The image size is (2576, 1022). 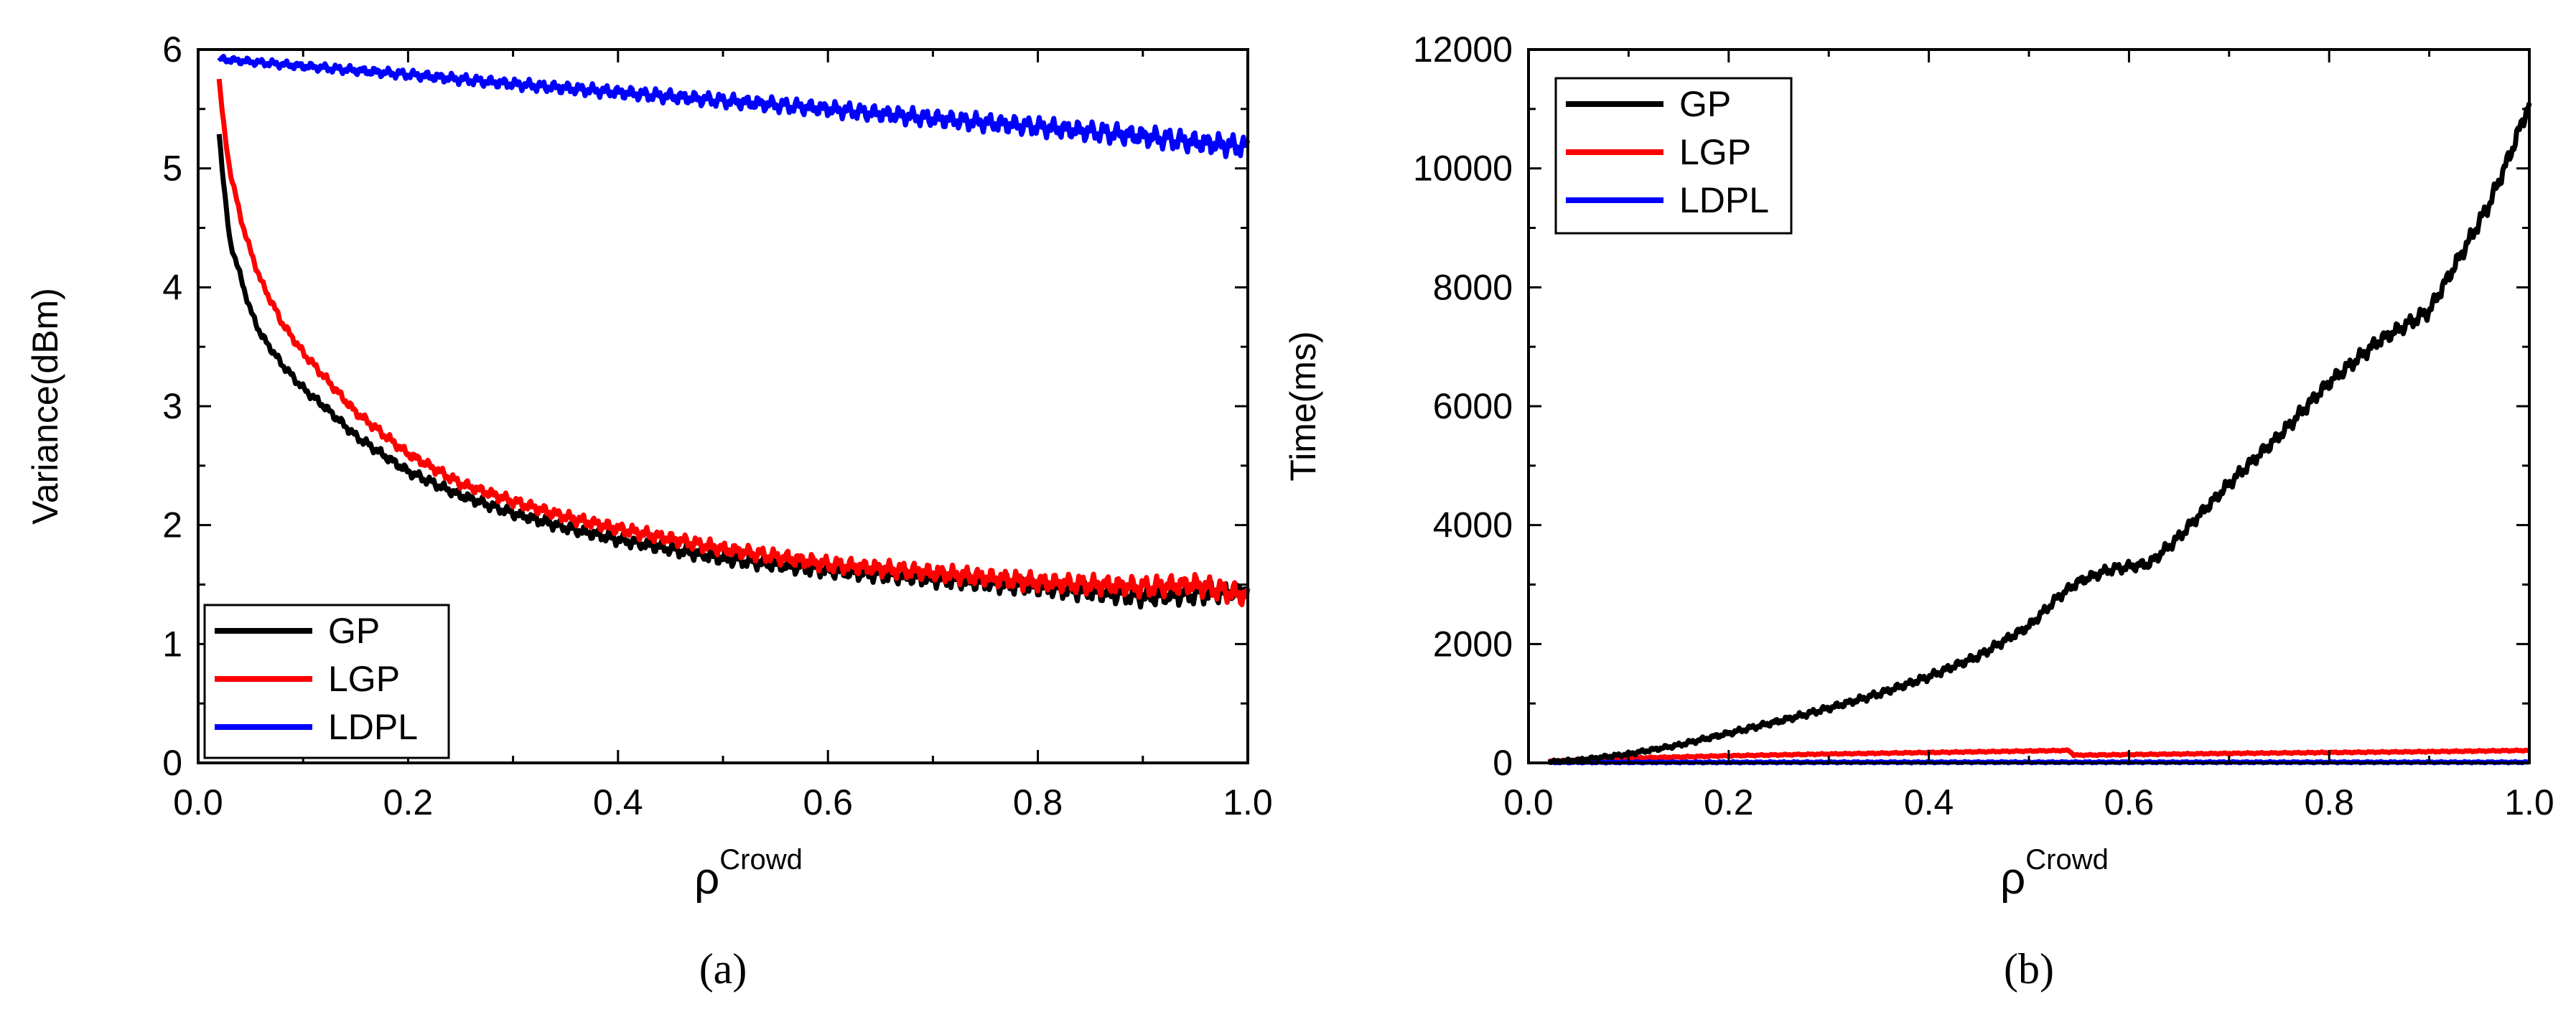 What do you see at coordinates (2039, 755) in the screenshot?
I see `series-line-lgp` at bounding box center [2039, 755].